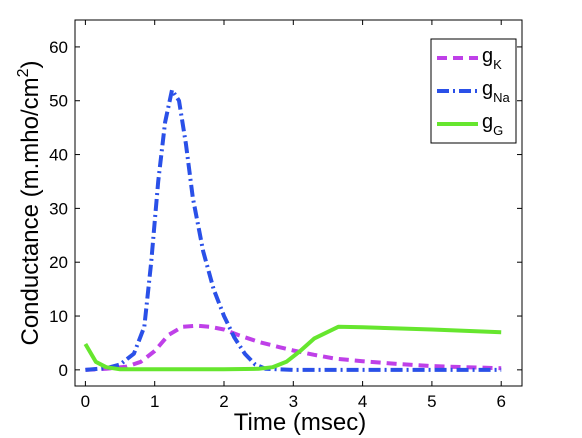  Describe the element at coordinates (85, 401) in the screenshot. I see `x-tick-label: 0` at that location.